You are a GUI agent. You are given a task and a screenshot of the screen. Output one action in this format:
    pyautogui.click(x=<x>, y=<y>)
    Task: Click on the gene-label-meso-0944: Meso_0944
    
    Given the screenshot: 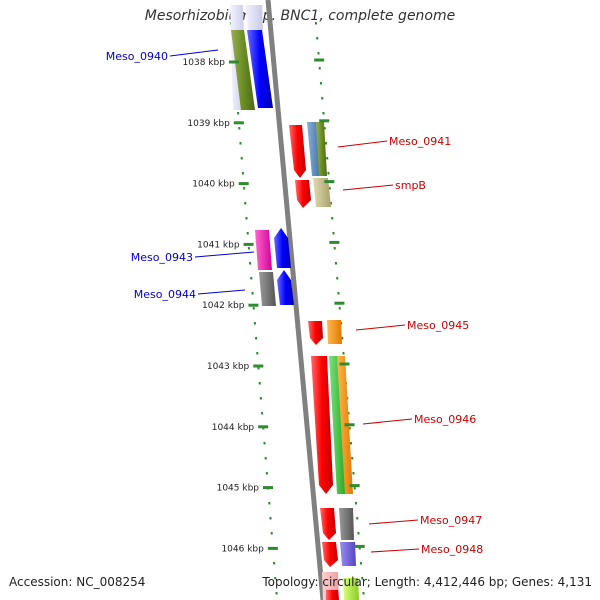 What is the action you would take?
    pyautogui.click(x=190, y=294)
    